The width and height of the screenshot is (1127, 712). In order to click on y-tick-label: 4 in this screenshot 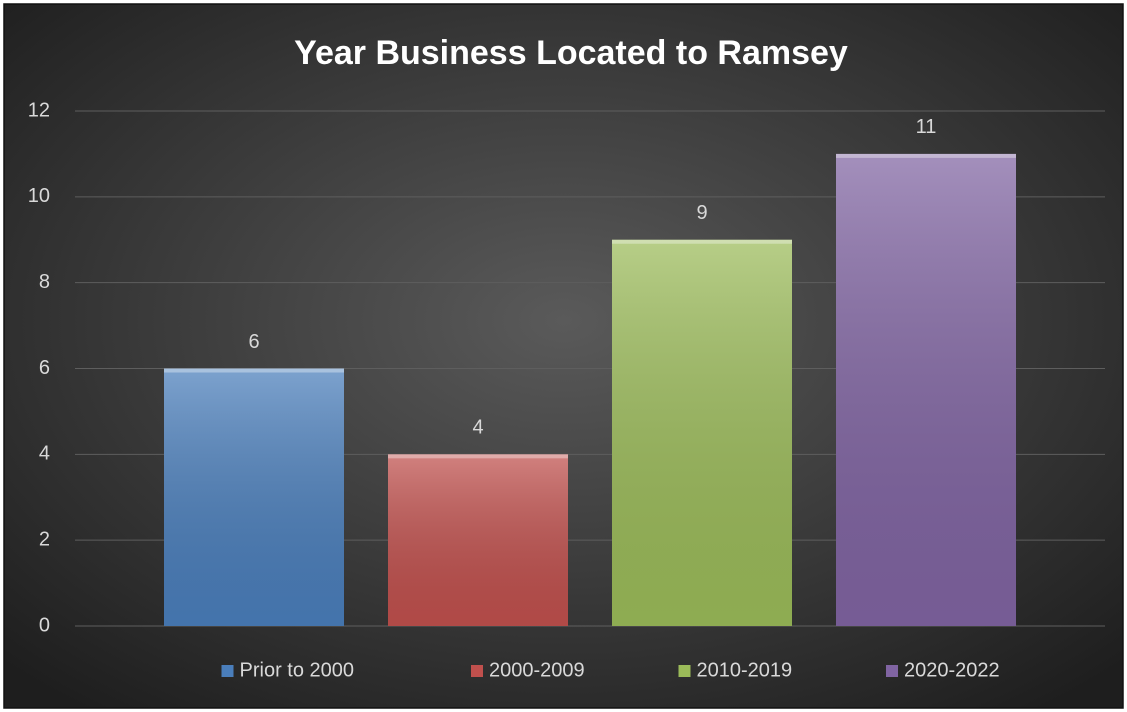, I will do `click(44, 454)`.